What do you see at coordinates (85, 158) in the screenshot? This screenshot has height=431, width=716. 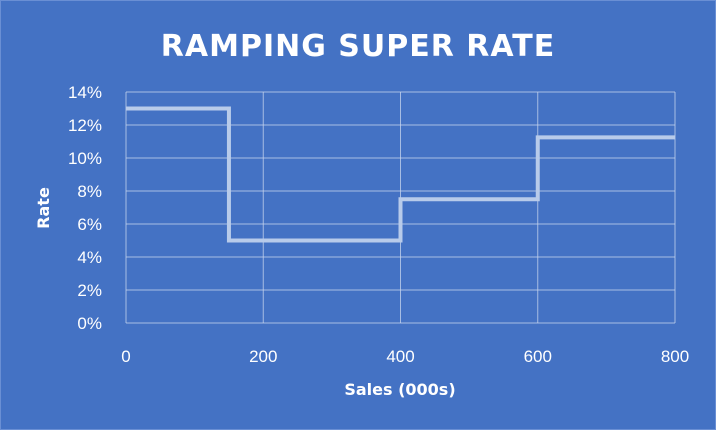 I see `y-tick-label: 10%` at bounding box center [85, 158].